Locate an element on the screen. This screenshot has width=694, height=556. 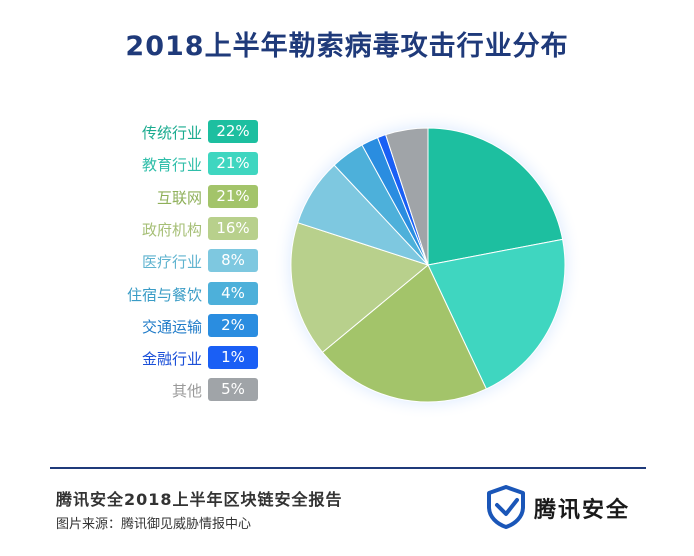
legend-item: 传统行业 22% is located at coordinates (185, 132).